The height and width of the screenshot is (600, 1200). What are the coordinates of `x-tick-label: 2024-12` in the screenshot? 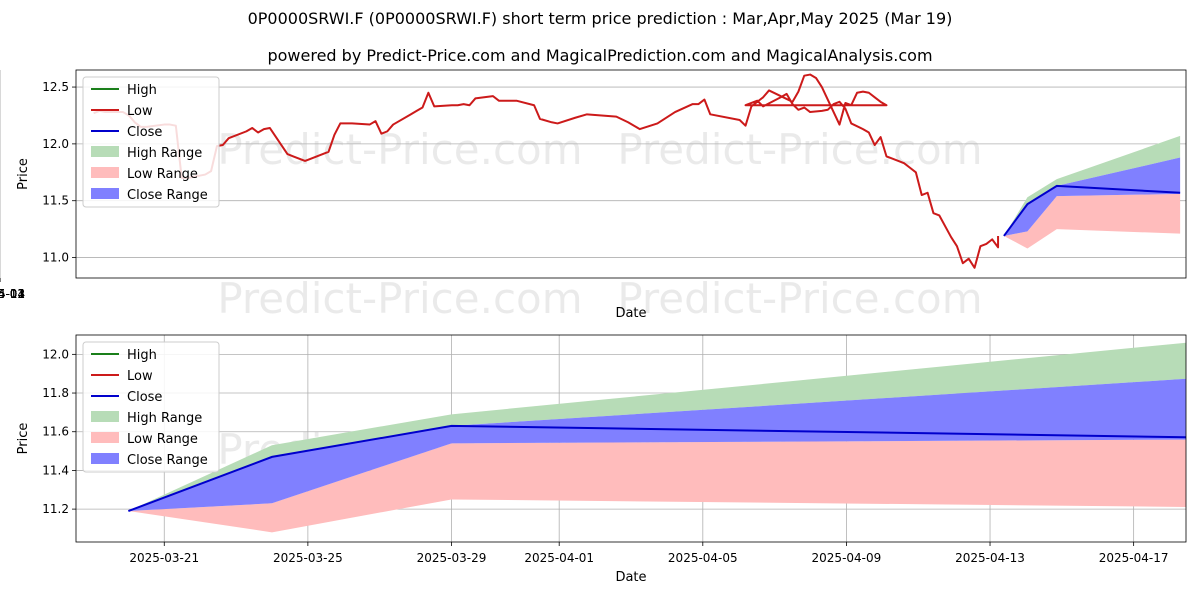 It's located at (12, 294).